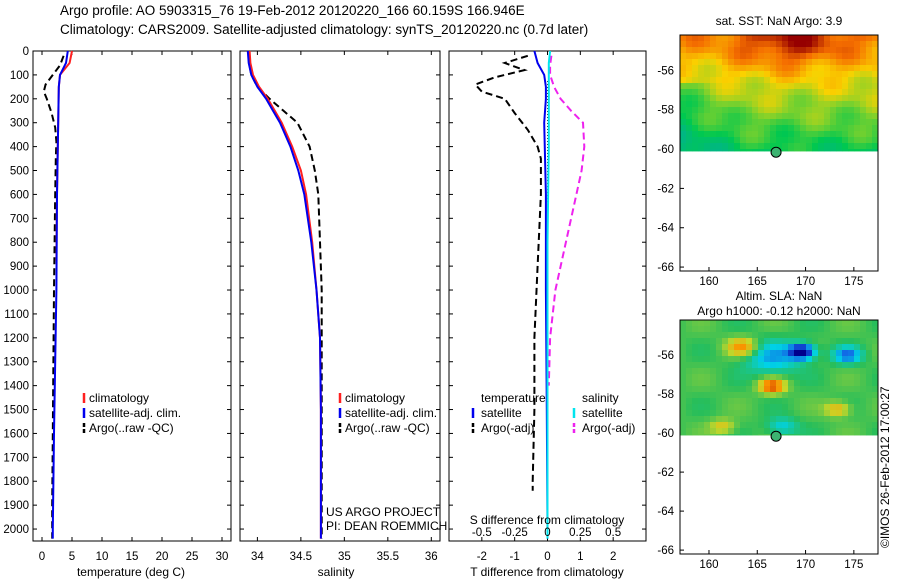  What do you see at coordinates (119, 398) in the screenshot?
I see `legend-label: climatology` at bounding box center [119, 398].